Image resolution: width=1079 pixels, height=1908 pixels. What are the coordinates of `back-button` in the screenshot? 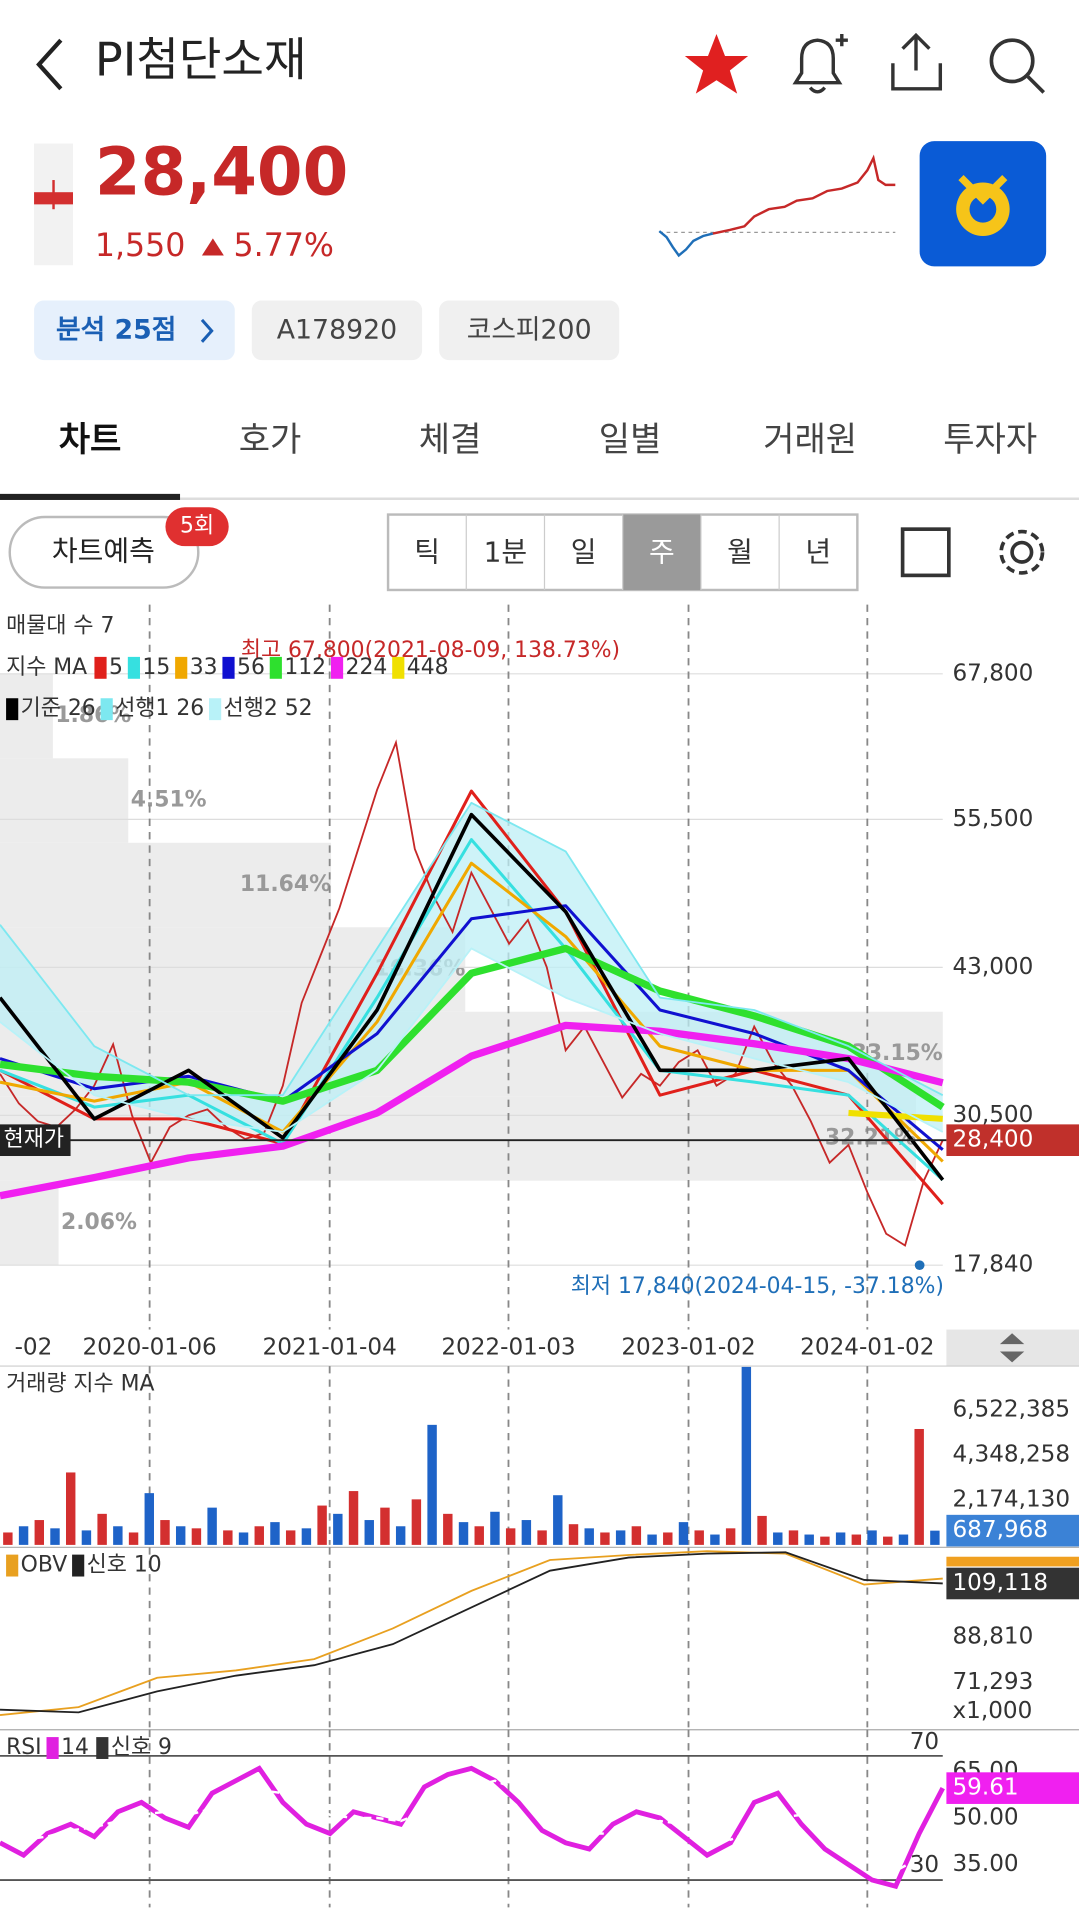 It's located at (49, 64).